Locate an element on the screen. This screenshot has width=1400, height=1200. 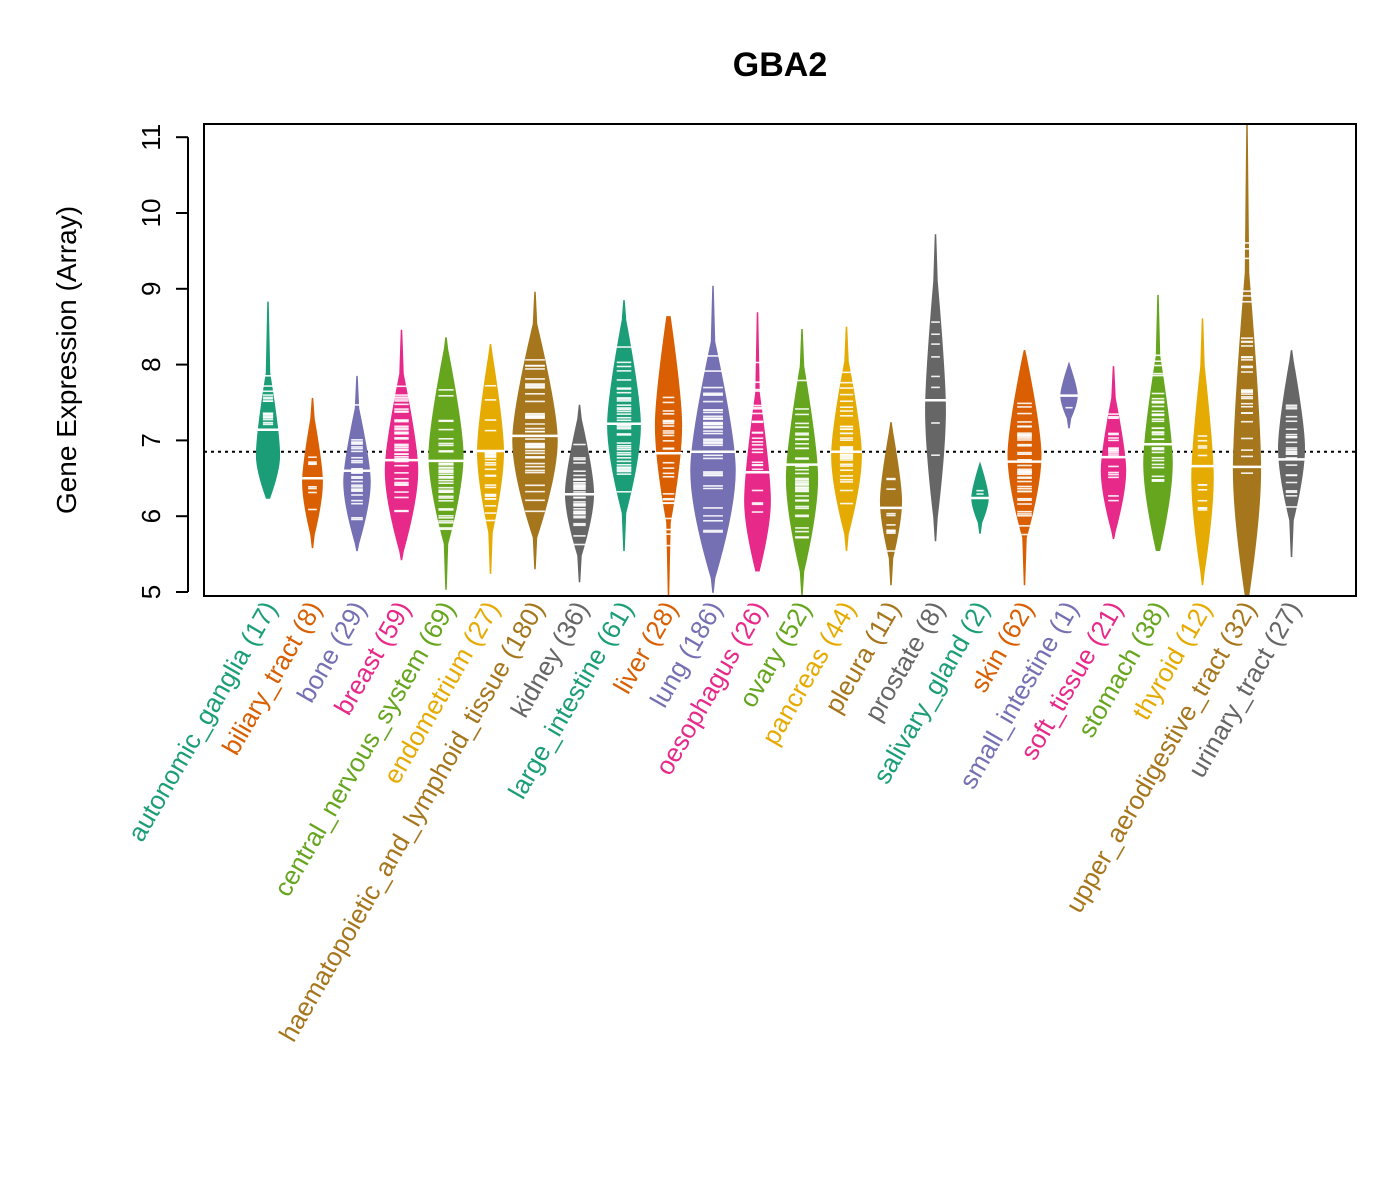
violin-autonomic-ganglia is located at coordinates (268, 400).